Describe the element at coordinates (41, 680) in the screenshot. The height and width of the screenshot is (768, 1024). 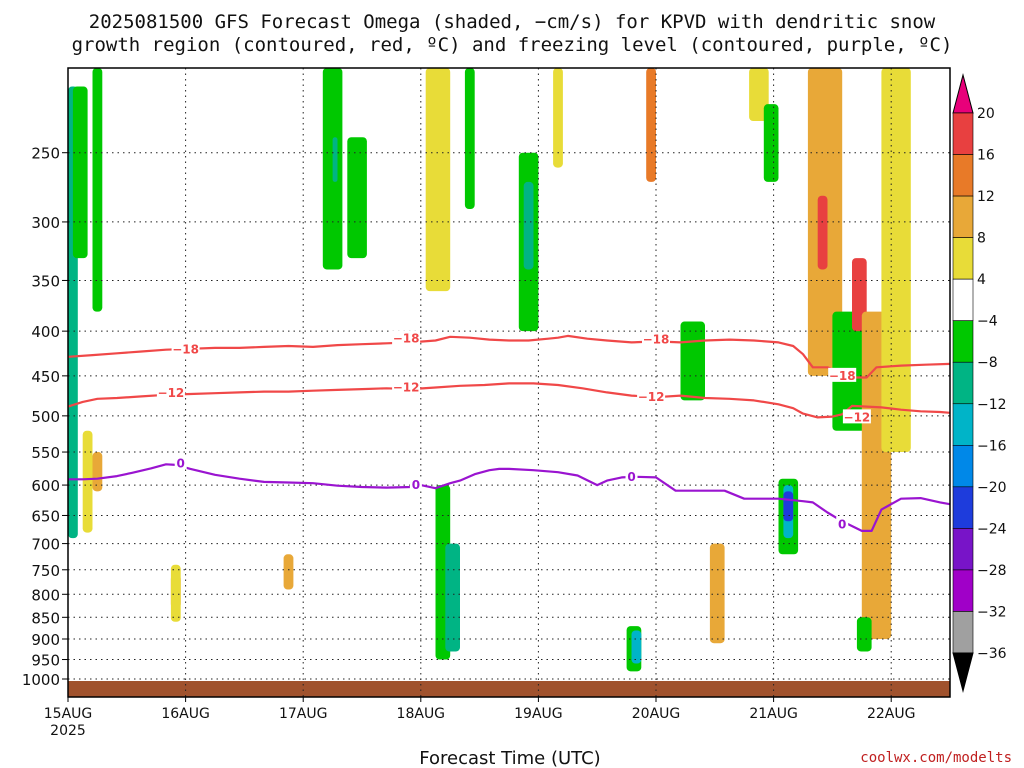
I see `y-tick-label: 1000` at that location.